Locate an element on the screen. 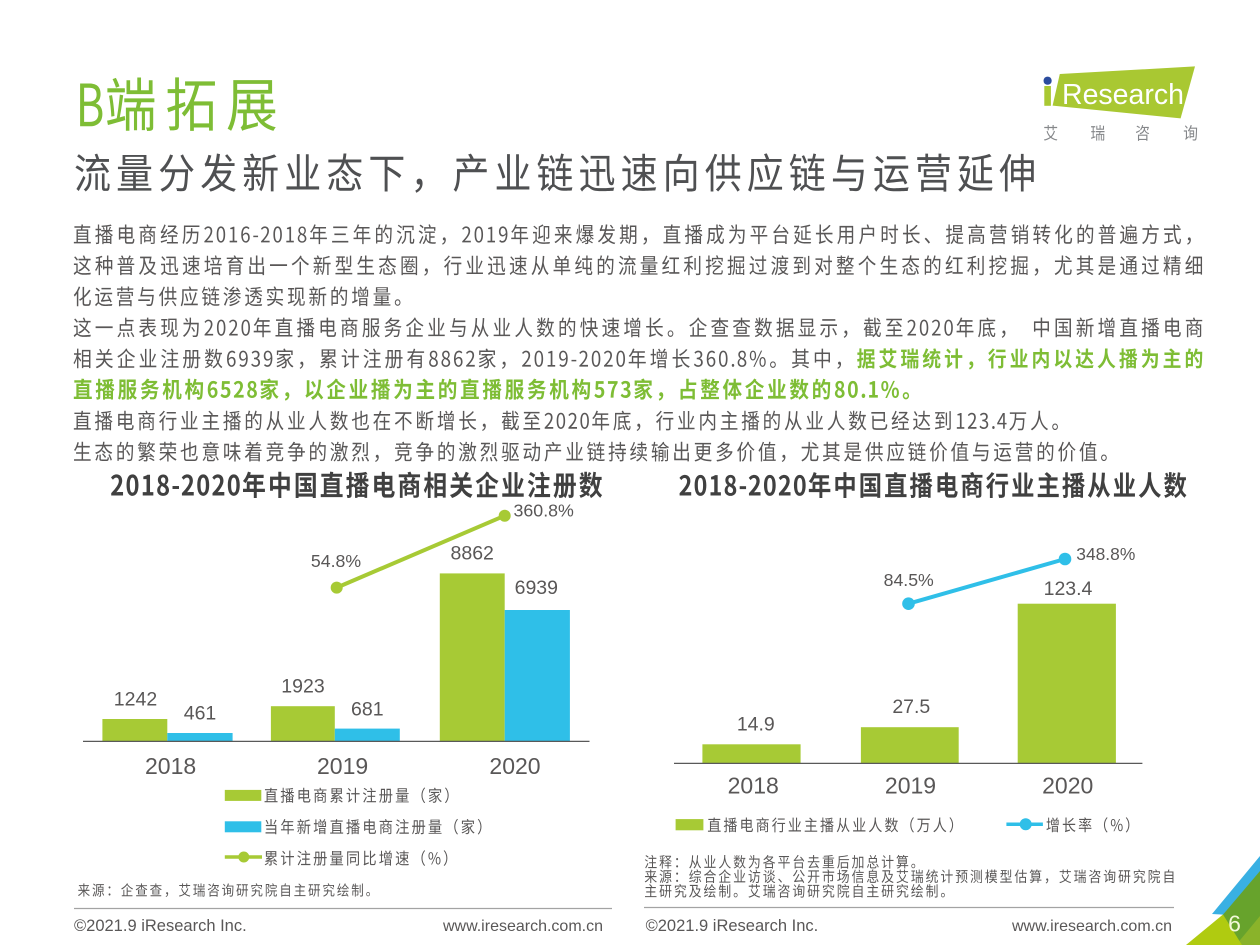  svg-text: 8862 is located at coordinates (472, 554).